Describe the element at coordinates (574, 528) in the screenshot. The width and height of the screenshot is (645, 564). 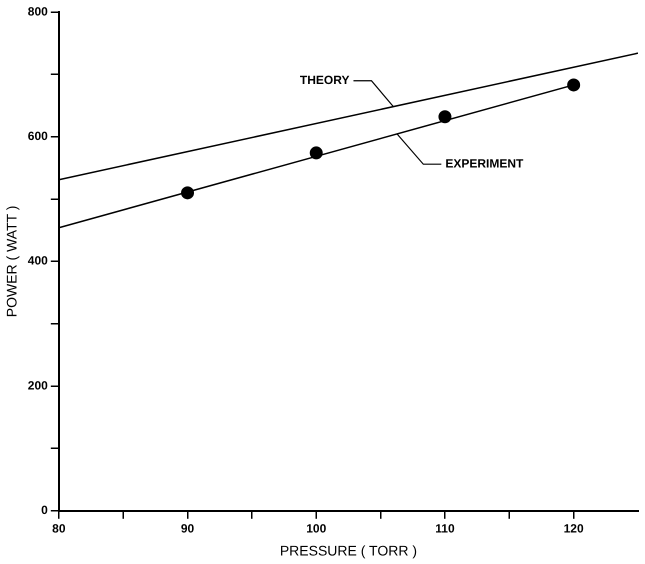
I see `x-tick-label: 120` at that location.